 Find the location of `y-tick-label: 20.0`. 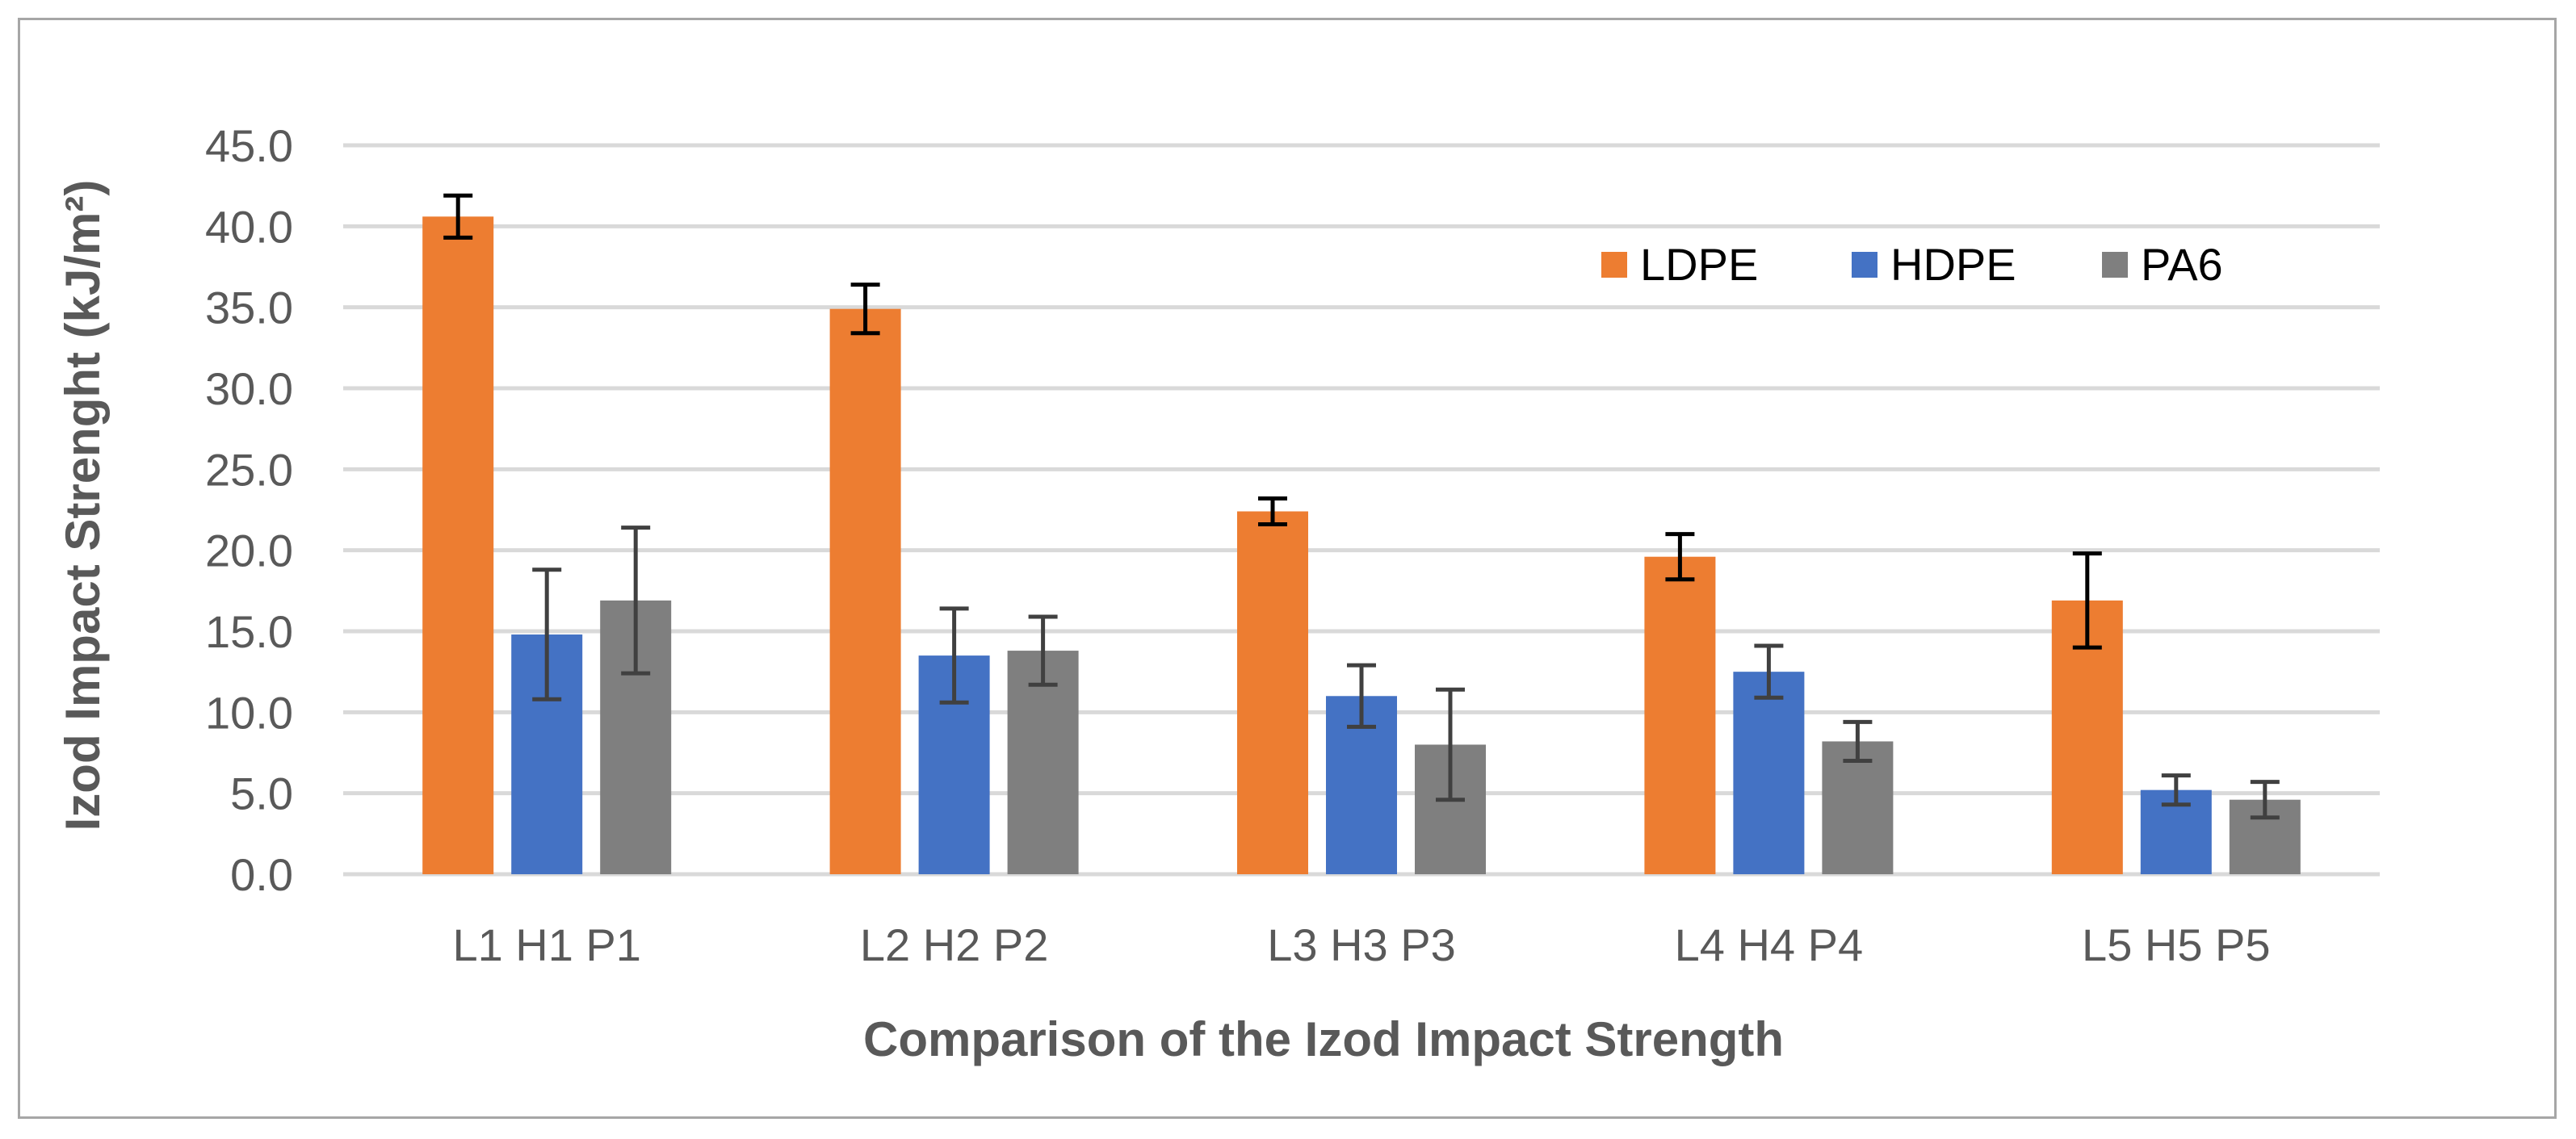

y-tick-label: 20.0 is located at coordinates (249, 551).